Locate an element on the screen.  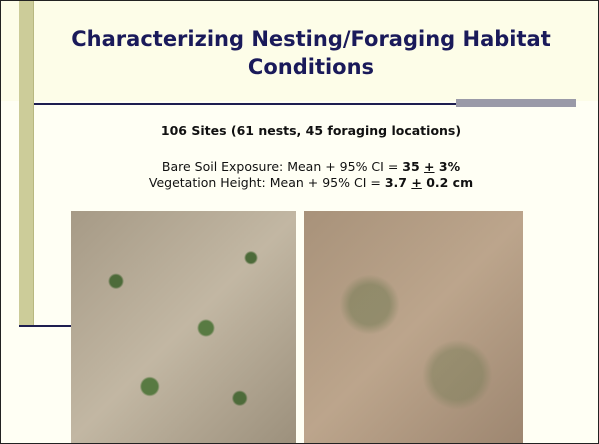
stat-value: 35 + 3% is located at coordinates (431, 166).